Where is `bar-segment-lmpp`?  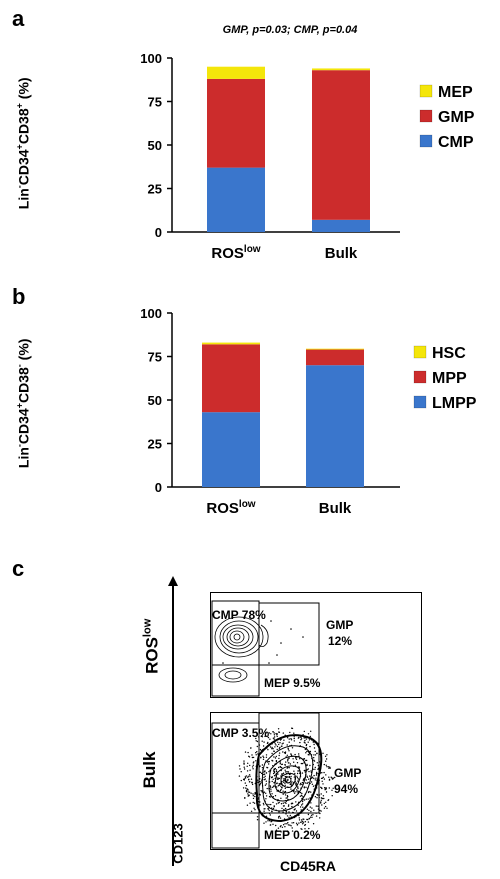
bar-segment-lmpp is located at coordinates (335, 426).